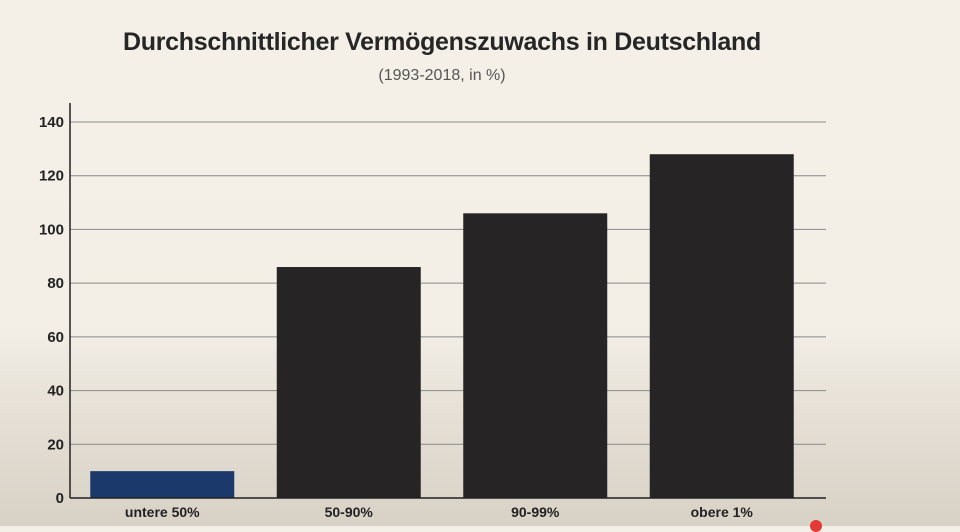 The width and height of the screenshot is (960, 532). Describe the element at coordinates (162, 512) in the screenshot. I see `category-label: untere 50%` at that location.